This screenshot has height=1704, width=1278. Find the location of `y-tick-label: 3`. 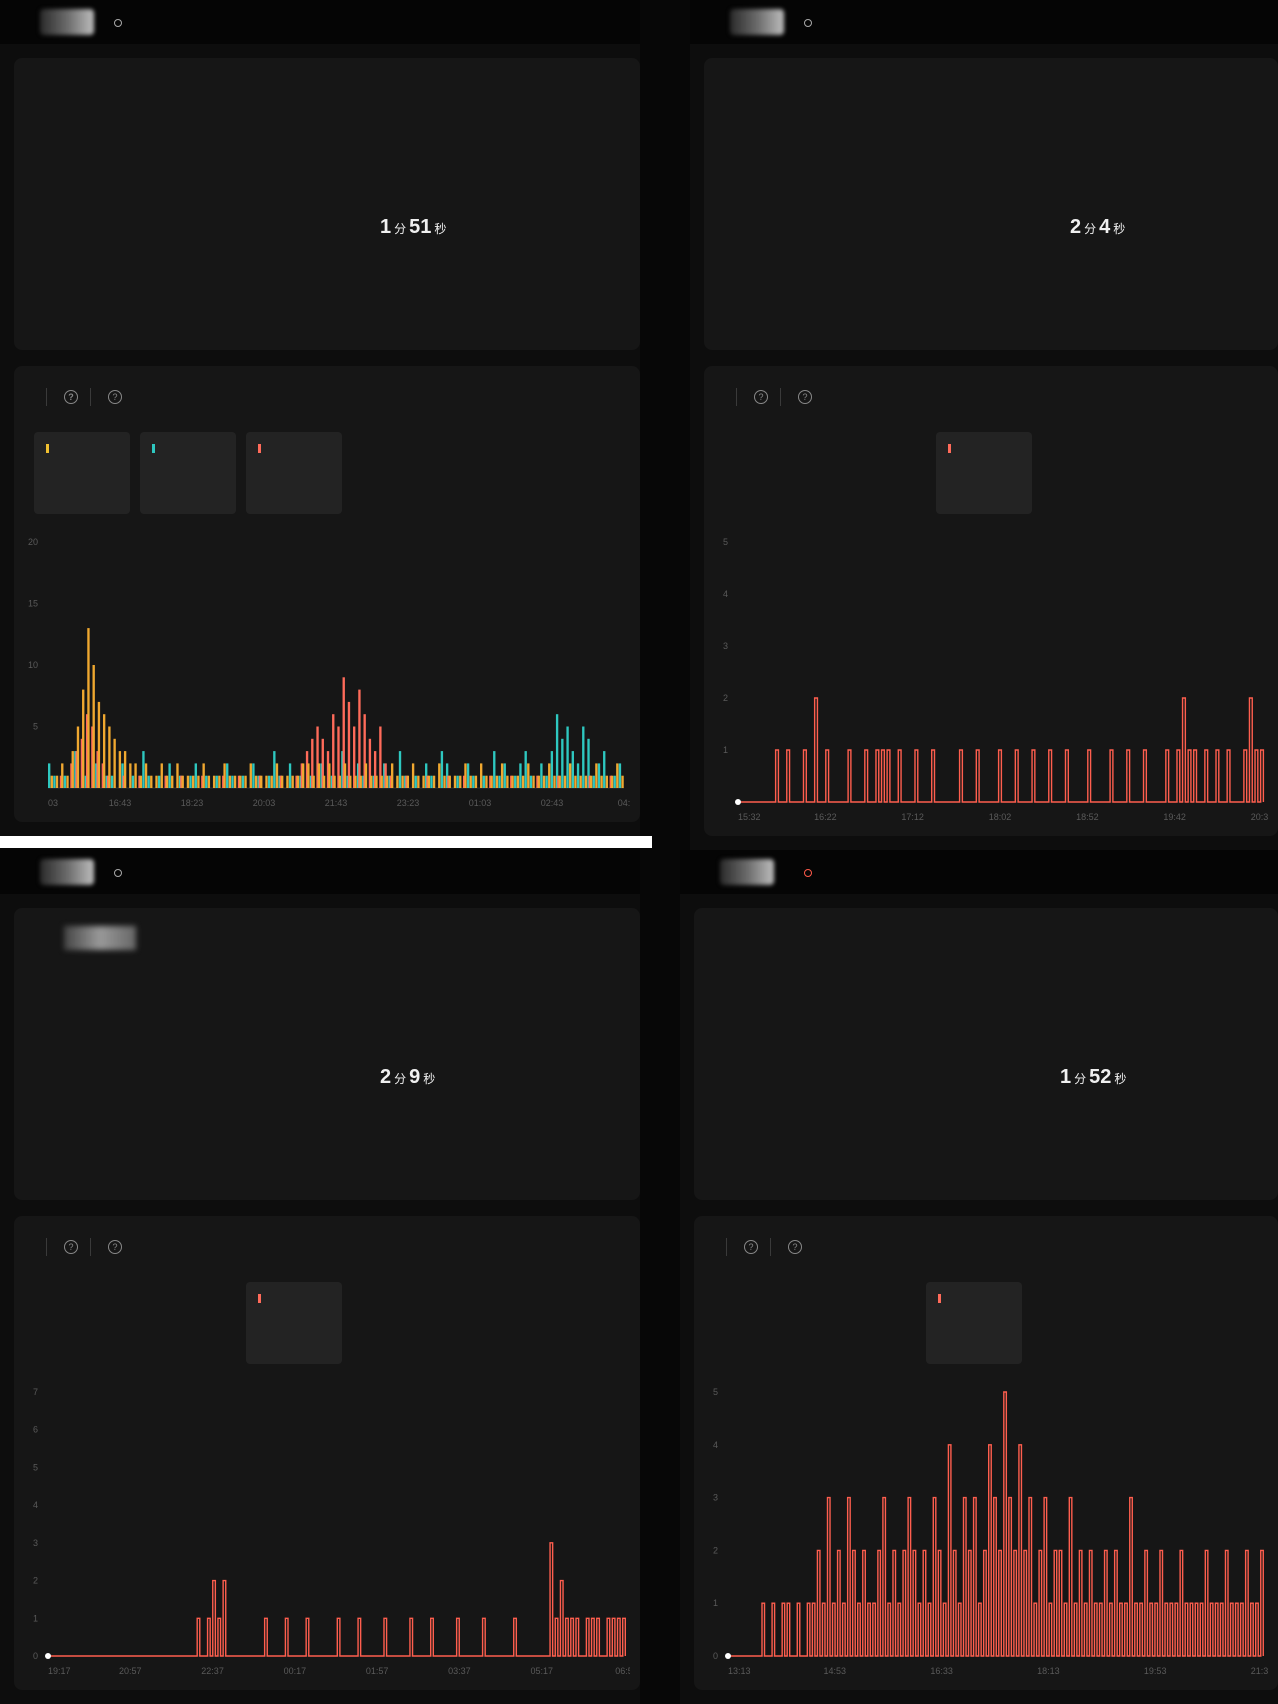

y-tick-label: 3 is located at coordinates (715, 1498).